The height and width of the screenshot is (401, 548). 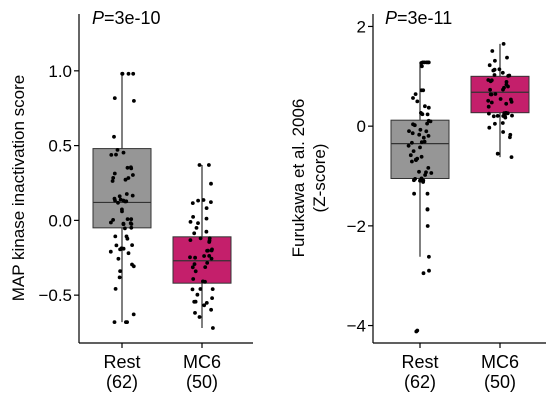 I want to click on left-x-n-mc6: (50), so click(x=202, y=382).